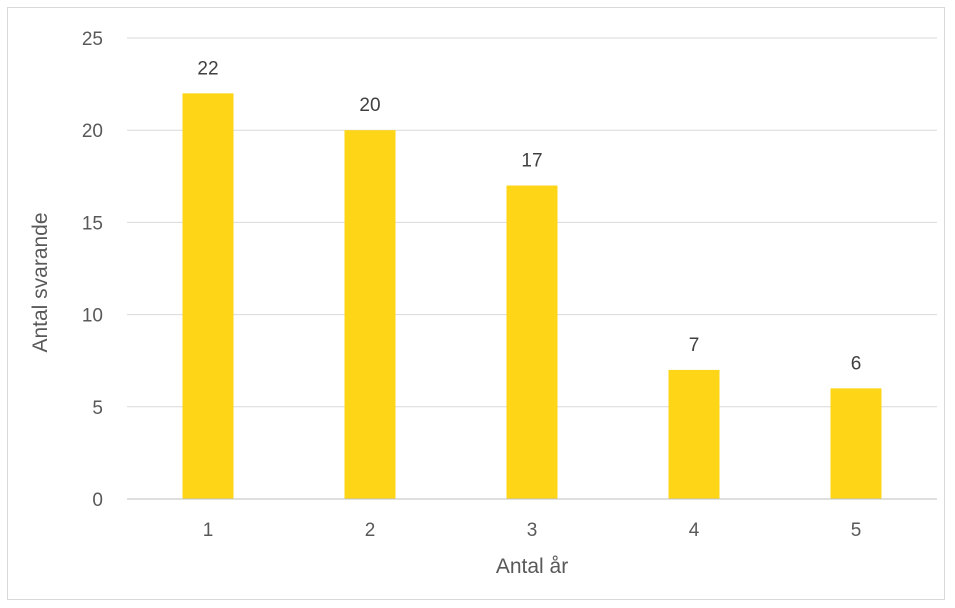  Describe the element at coordinates (369, 105) in the screenshot. I see `data-label: 20` at that location.